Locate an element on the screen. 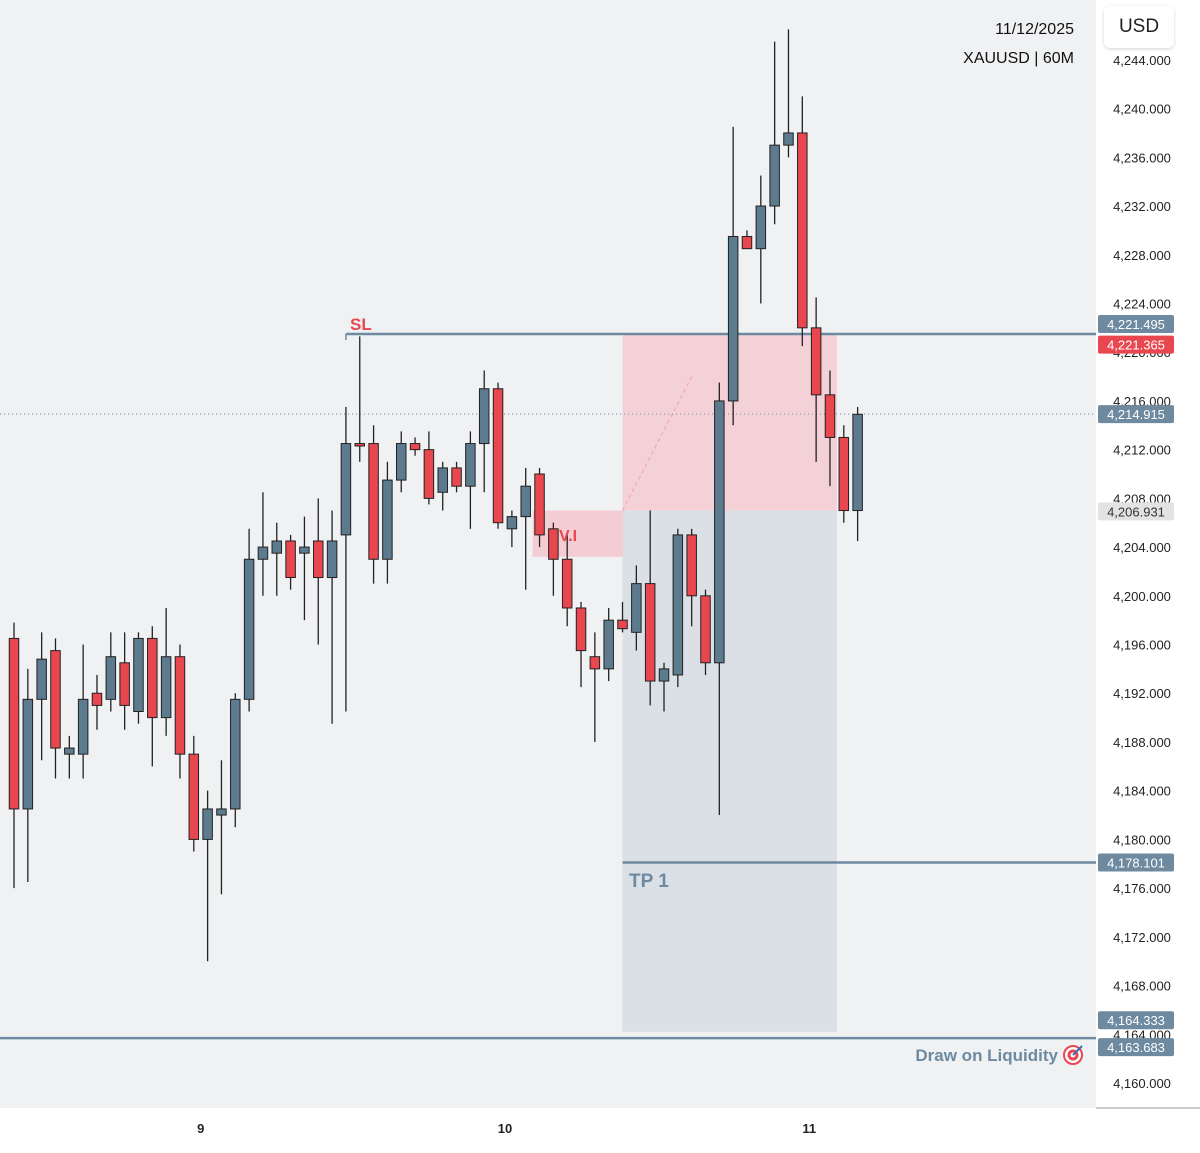 The height and width of the screenshot is (1153, 1200). time-tick-label: 10 is located at coordinates (505, 1128).